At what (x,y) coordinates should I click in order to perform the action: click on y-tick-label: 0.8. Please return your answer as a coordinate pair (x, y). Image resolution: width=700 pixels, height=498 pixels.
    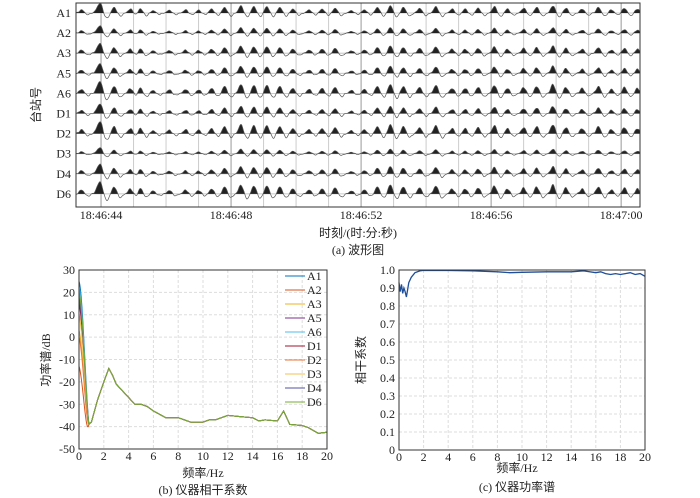
    Looking at the image, I should click on (387, 306).